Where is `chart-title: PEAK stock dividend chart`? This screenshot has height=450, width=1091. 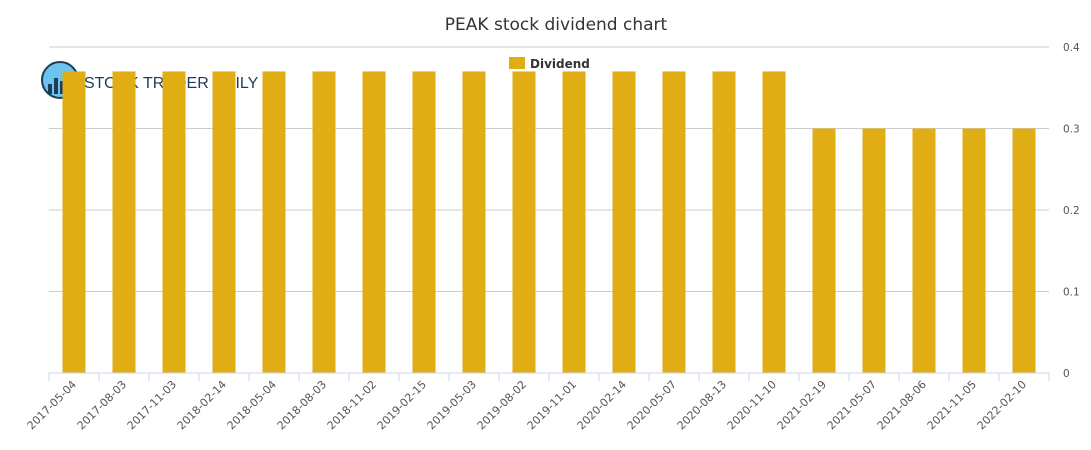 chart-title: PEAK stock dividend chart is located at coordinates (556, 25).